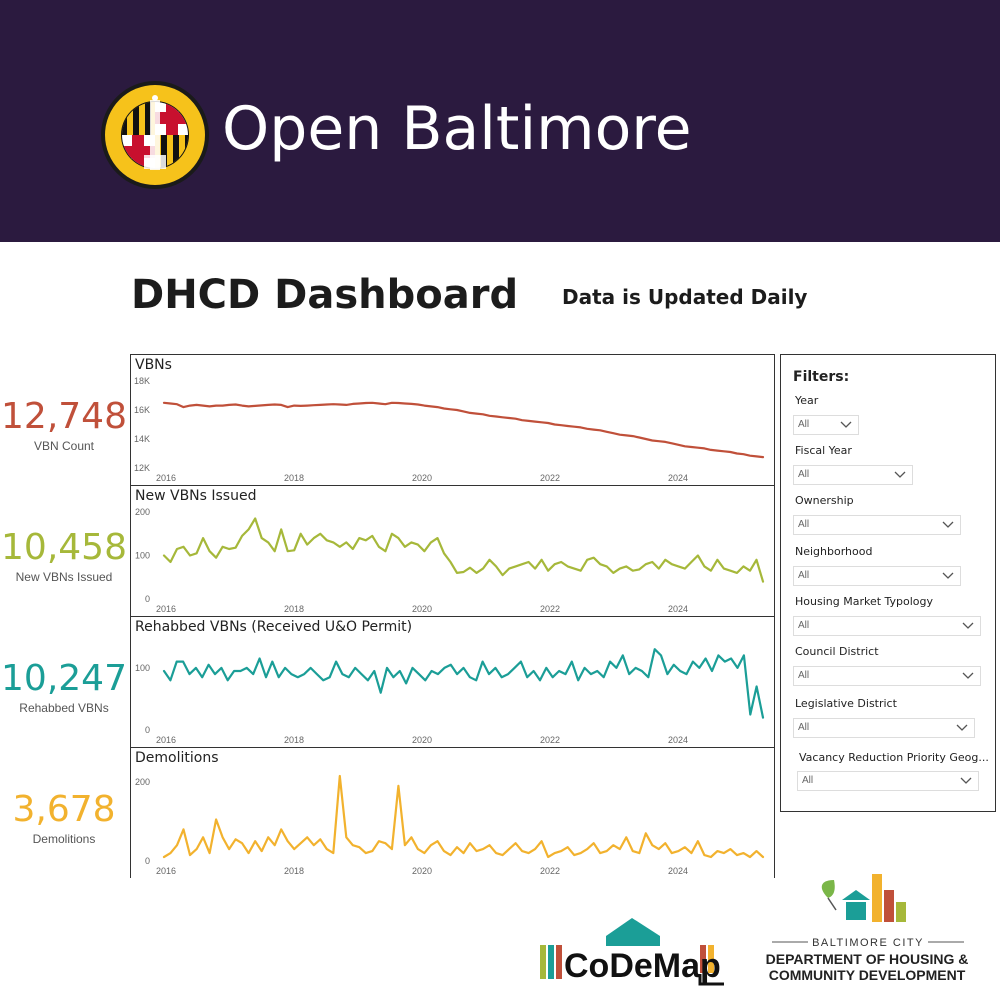 The height and width of the screenshot is (1000, 1000). What do you see at coordinates (642, 966) in the screenshot?
I see `codemap-wordmark: CoDeMap` at bounding box center [642, 966].